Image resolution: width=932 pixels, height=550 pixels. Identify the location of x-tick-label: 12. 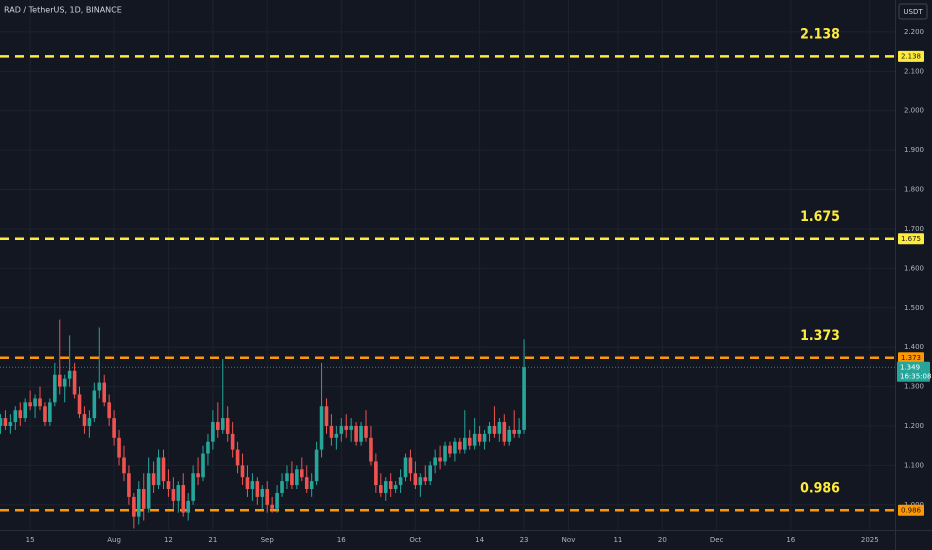
(168, 540).